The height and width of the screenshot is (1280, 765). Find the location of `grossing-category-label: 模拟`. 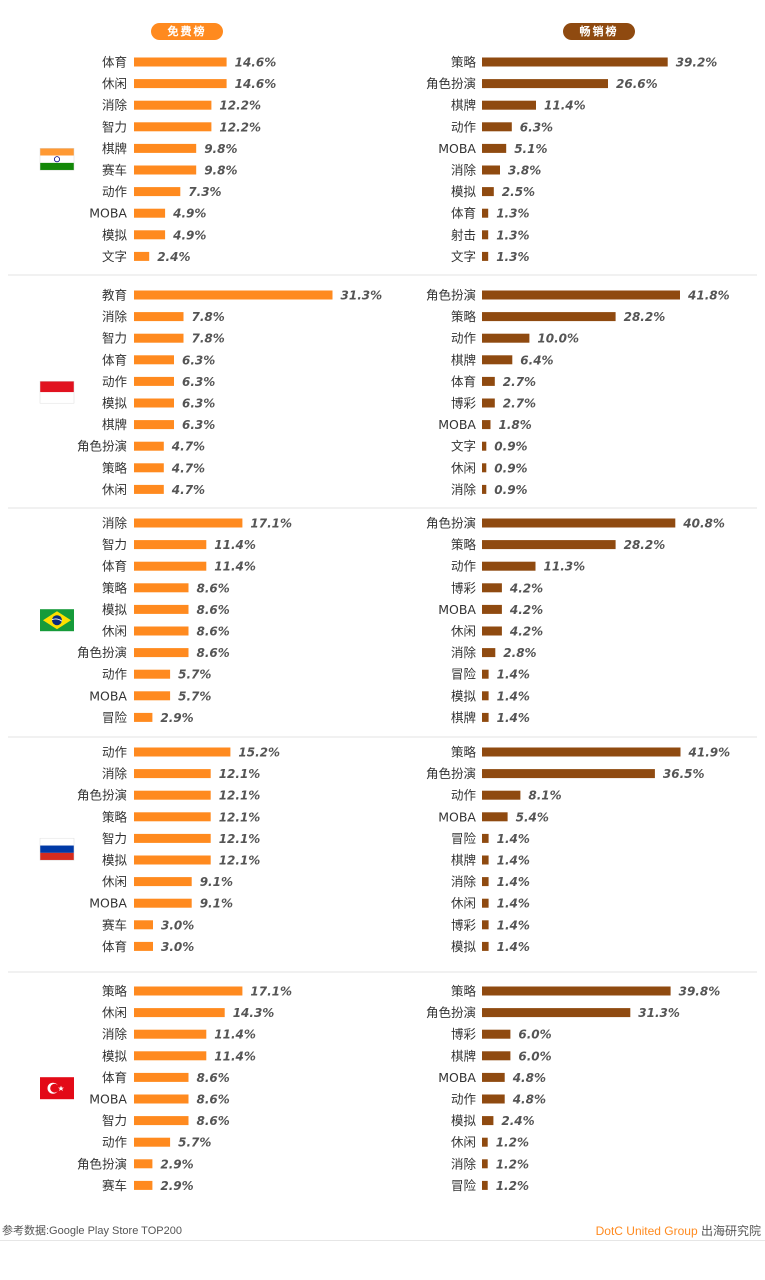

grossing-category-label: 模拟 is located at coordinates (464, 1120).